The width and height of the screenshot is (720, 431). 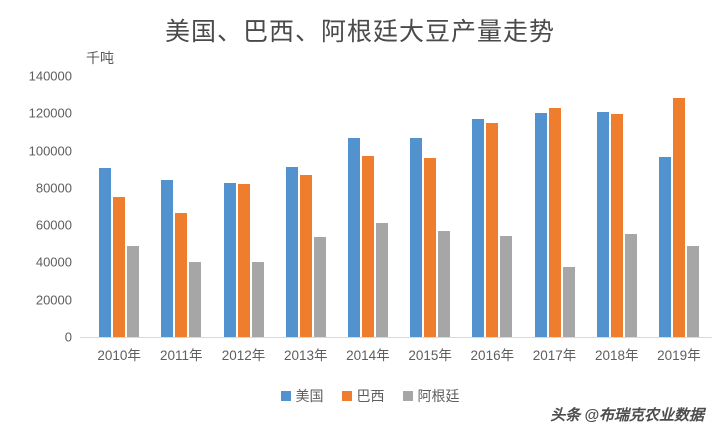 What do you see at coordinates (305, 355) in the screenshot?
I see `x-axis-tick-label: 2013年` at bounding box center [305, 355].